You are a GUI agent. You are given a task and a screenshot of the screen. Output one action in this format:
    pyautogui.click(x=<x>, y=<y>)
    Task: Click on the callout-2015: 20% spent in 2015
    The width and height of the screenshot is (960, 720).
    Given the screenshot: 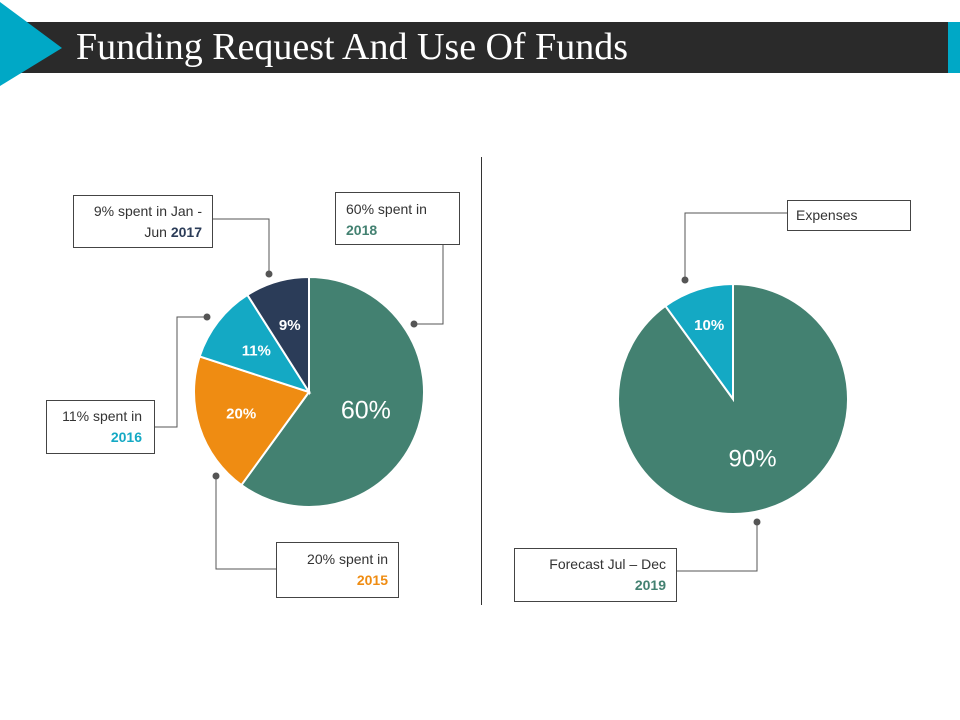 What is the action you would take?
    pyautogui.click(x=337, y=570)
    